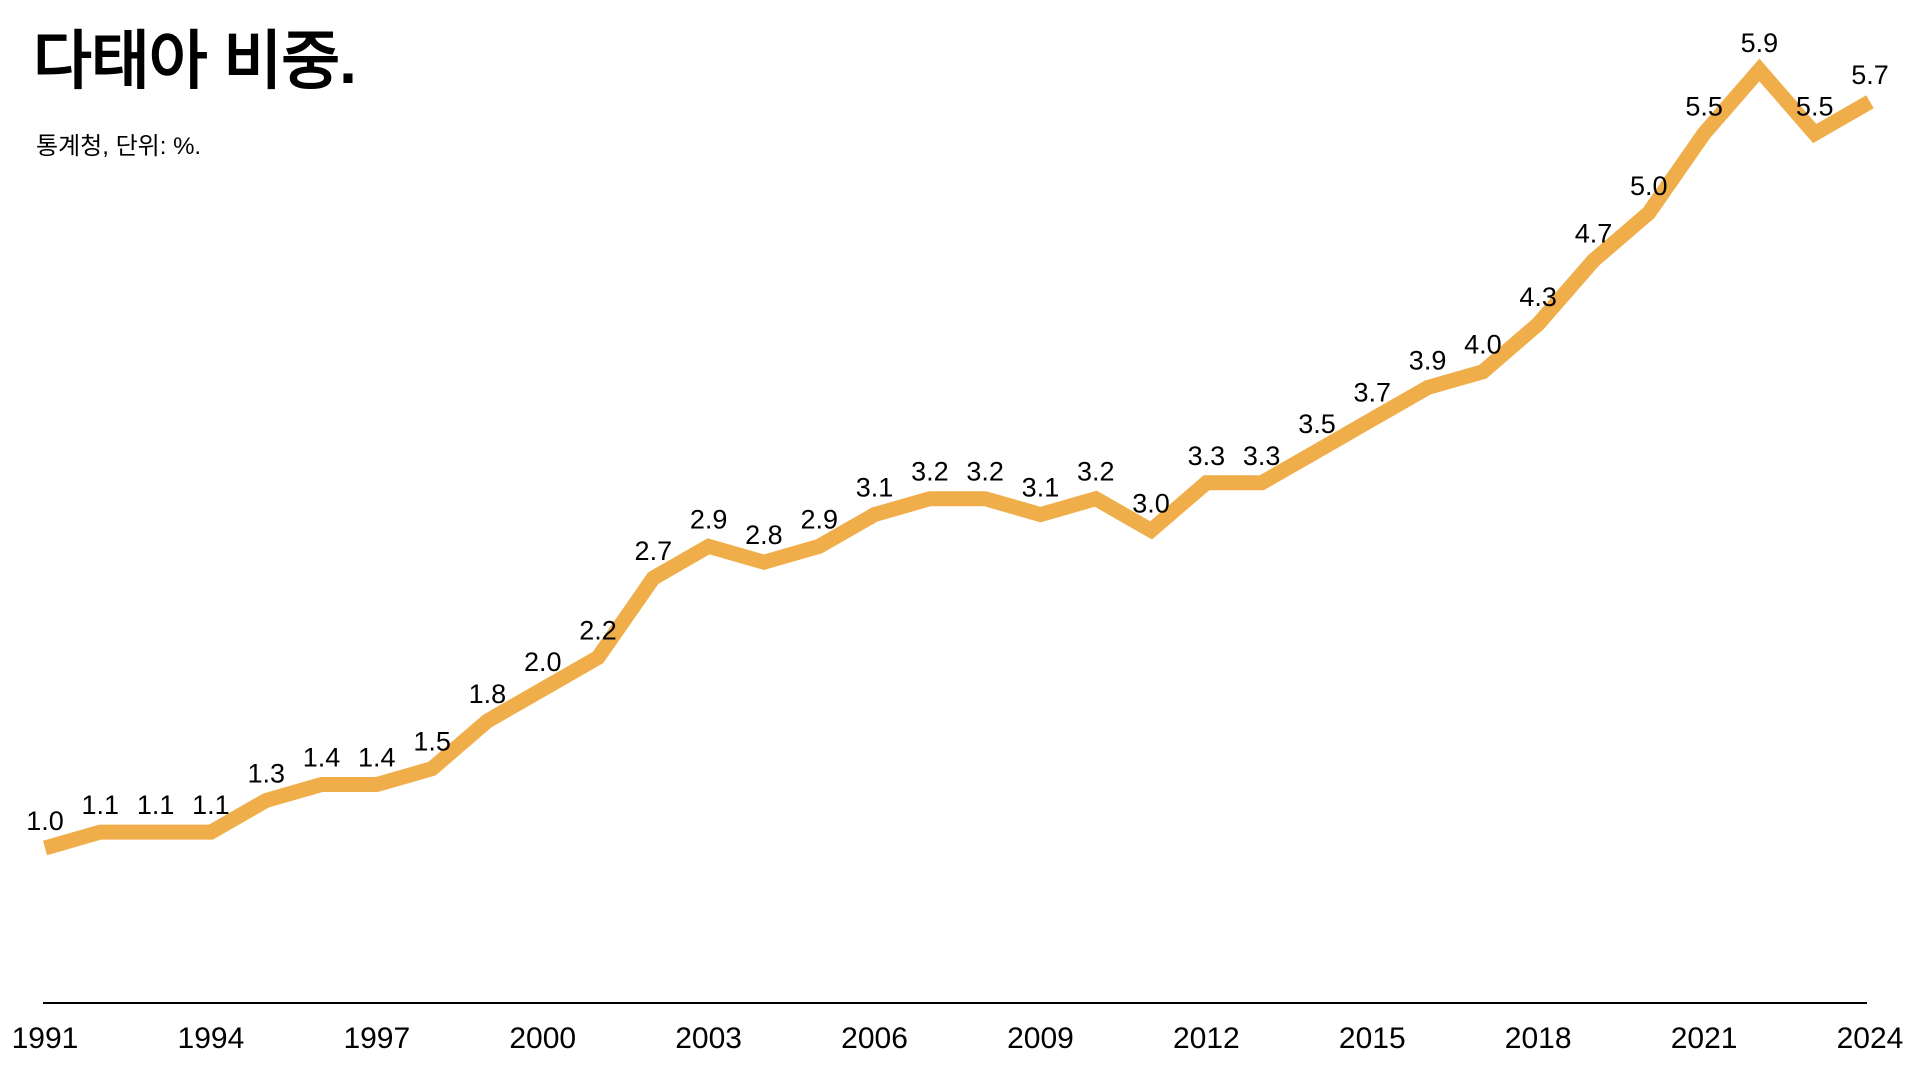 The width and height of the screenshot is (1920, 1080). Describe the element at coordinates (543, 662) in the screenshot. I see `data-point-label: 2.0` at that location.